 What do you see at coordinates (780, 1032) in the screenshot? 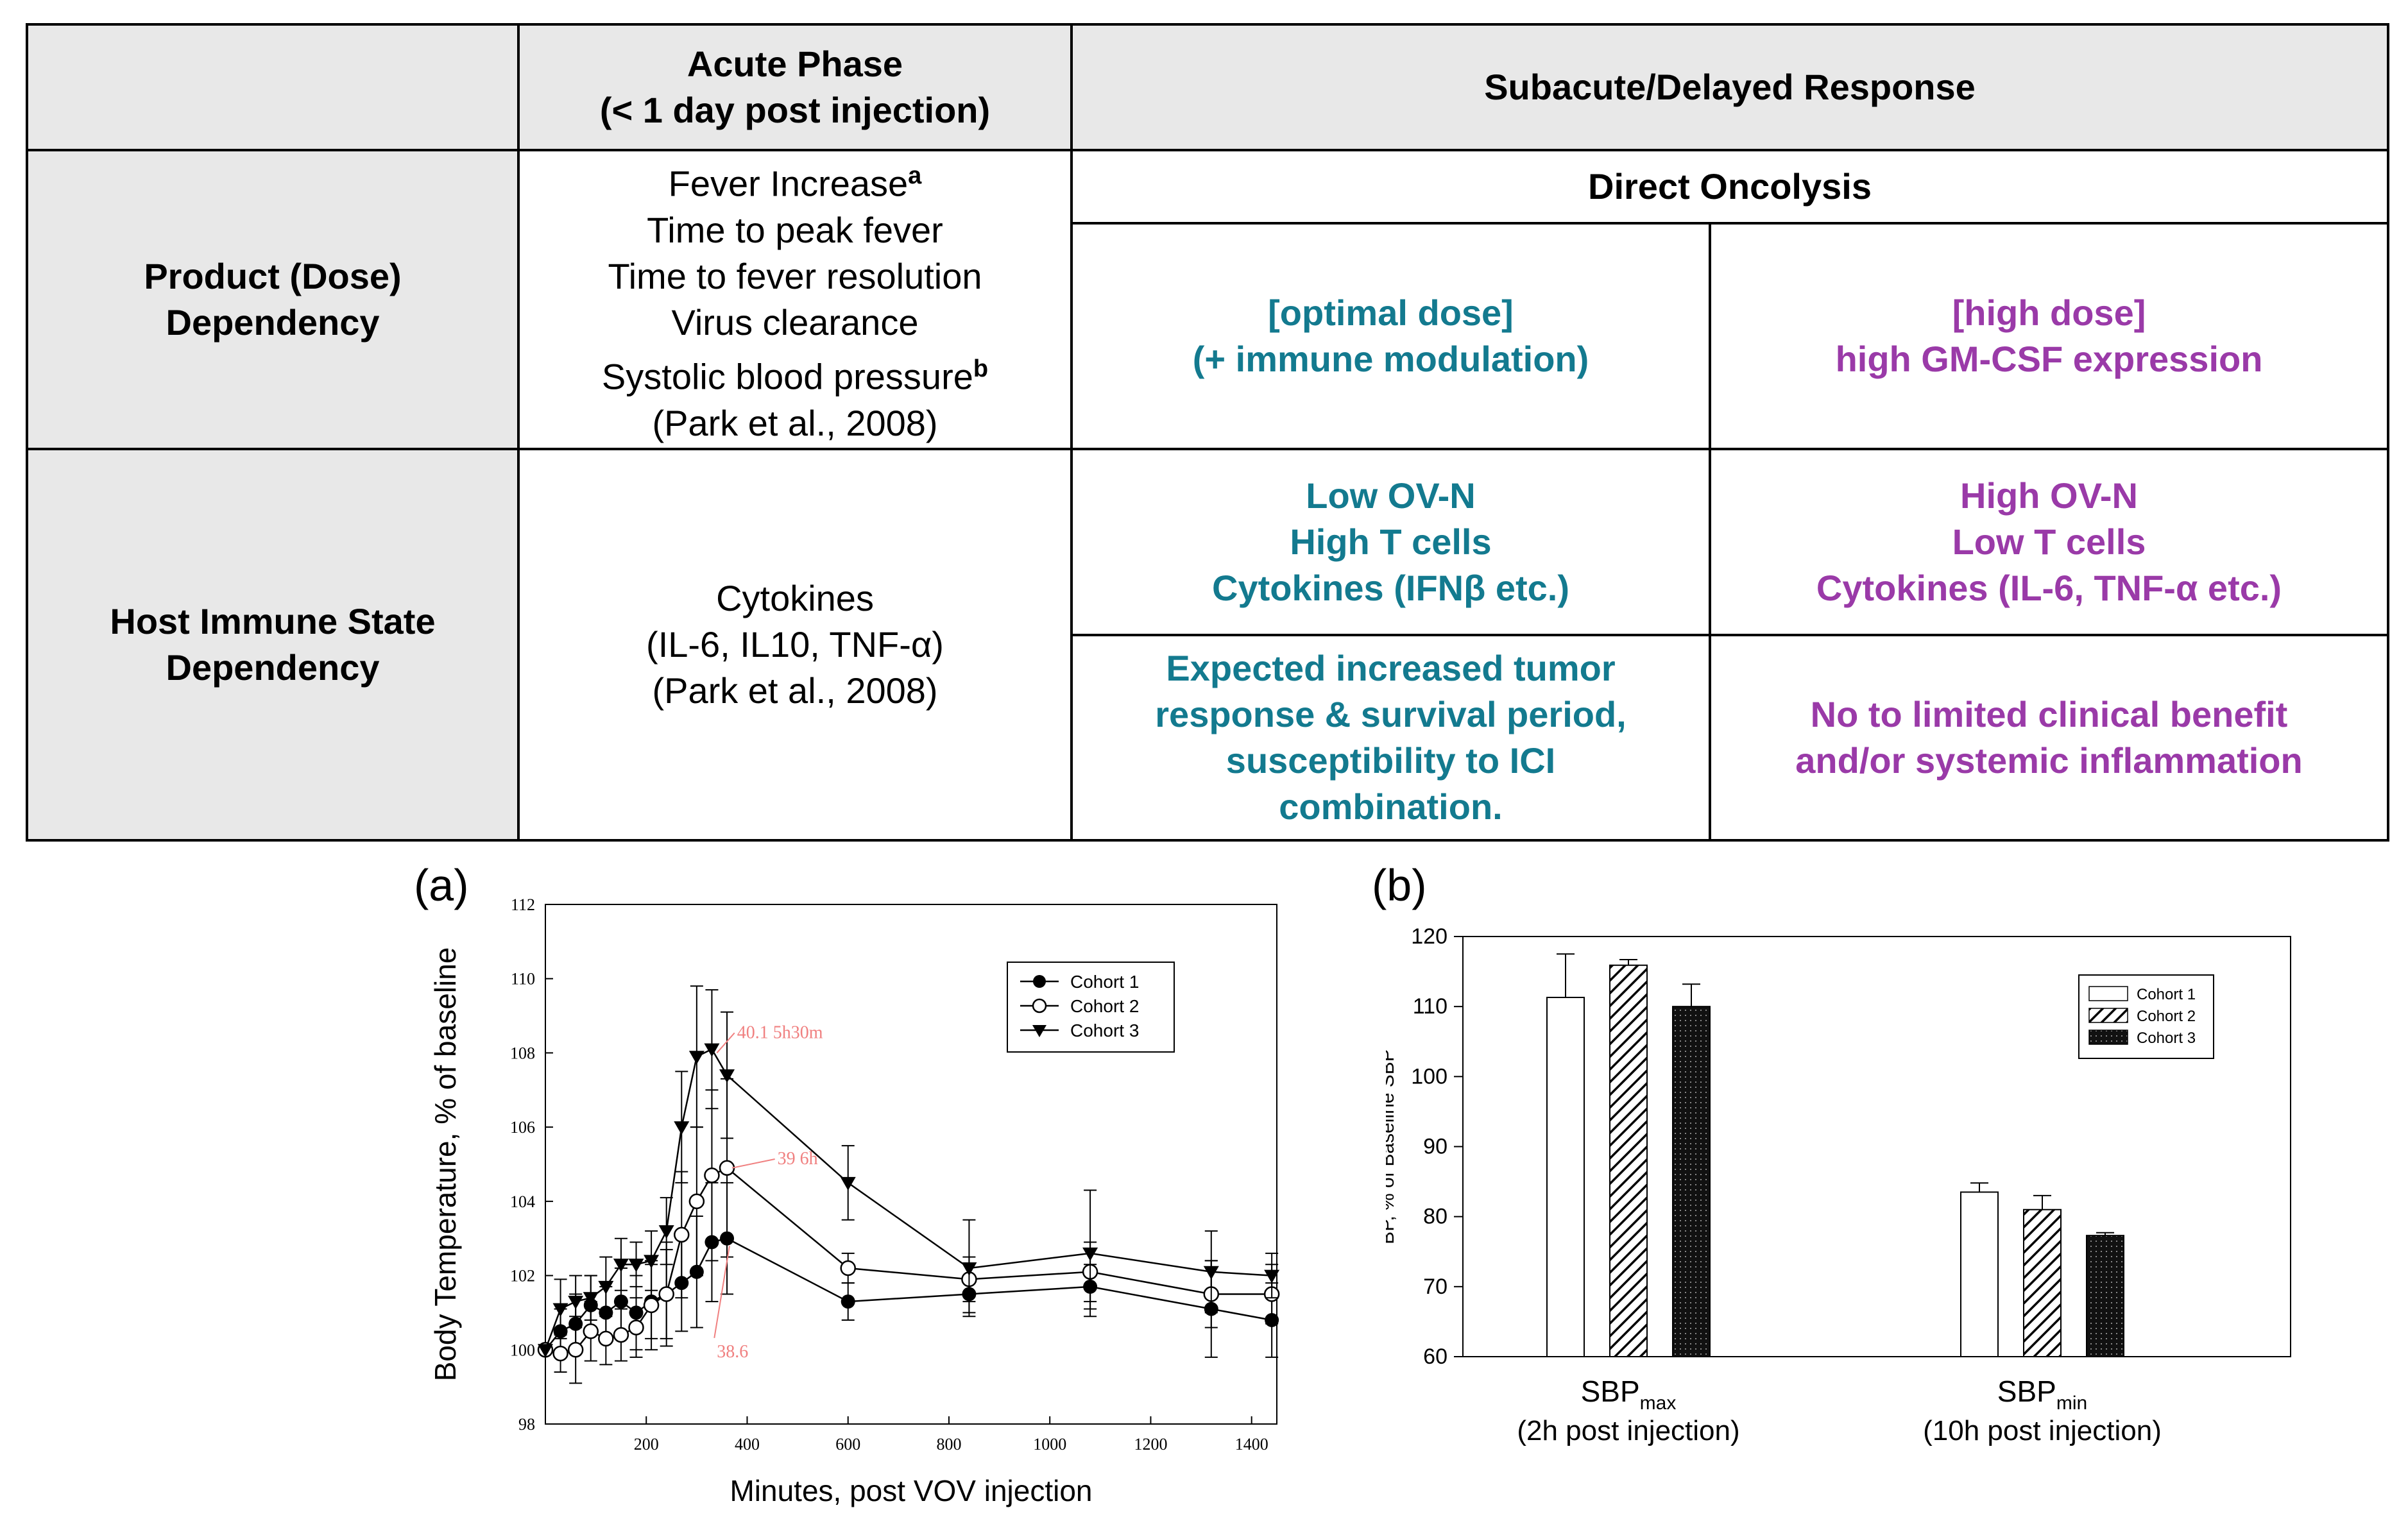
I see `annotation-label: 40.1 5h30m` at bounding box center [780, 1032].